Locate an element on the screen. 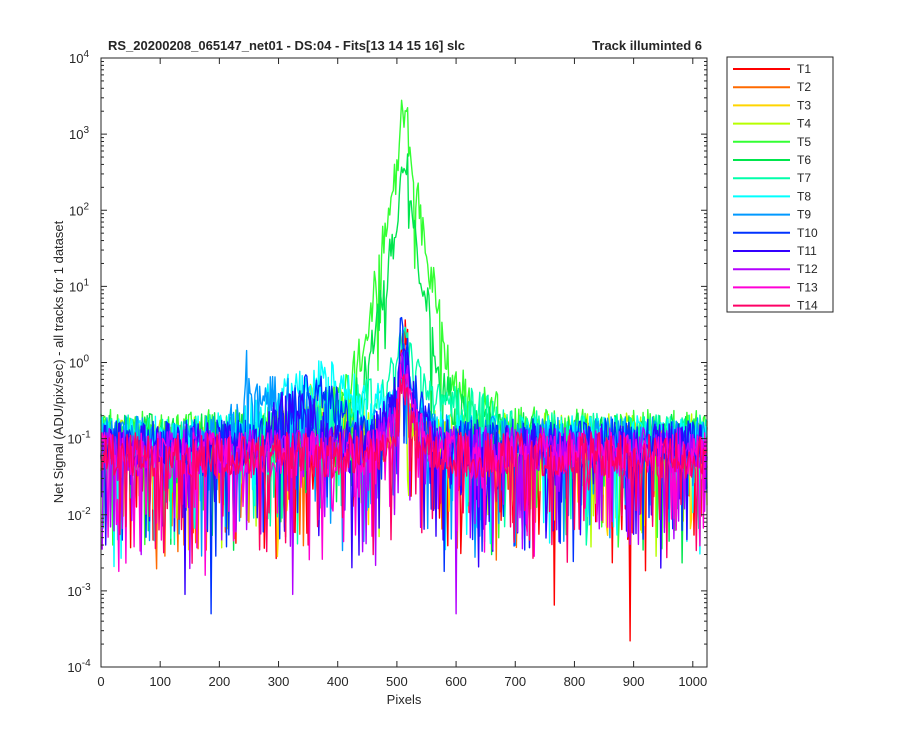 The width and height of the screenshot is (900, 750). y-tick-label: 10⁻¹ is located at coordinates (79, 438).